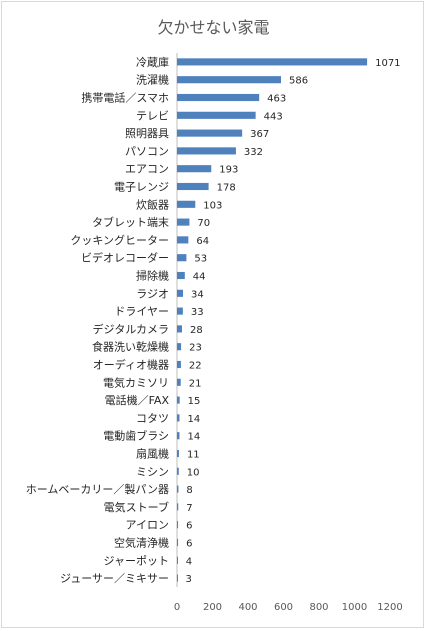 The height and width of the screenshot is (631, 427). I want to click on category-label: 扇風機, so click(152, 454).